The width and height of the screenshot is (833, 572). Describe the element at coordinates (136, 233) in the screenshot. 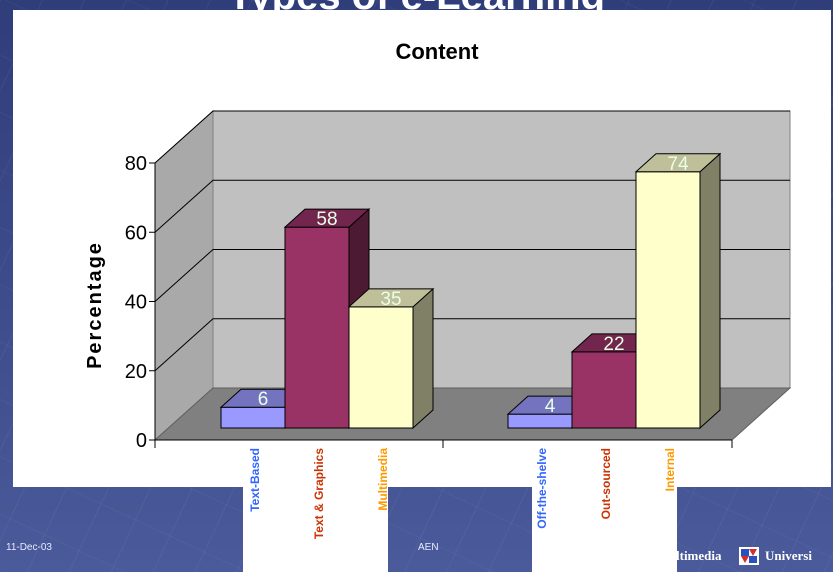

I see `y-tick-label: 60` at that location.